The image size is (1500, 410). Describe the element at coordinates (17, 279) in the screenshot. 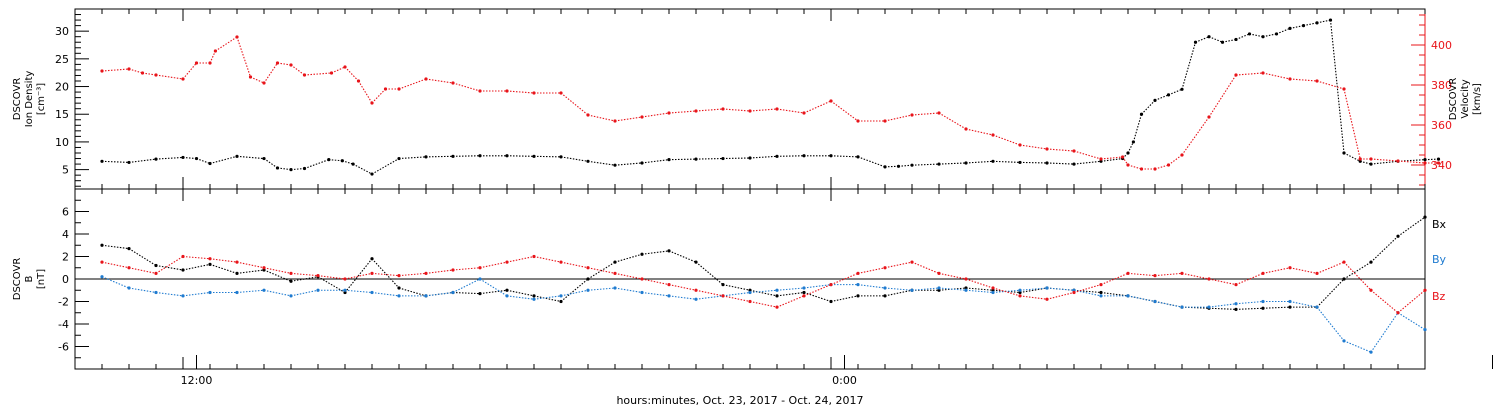

I see `panel2-ylabel-line1: DSCOVR` at that location.